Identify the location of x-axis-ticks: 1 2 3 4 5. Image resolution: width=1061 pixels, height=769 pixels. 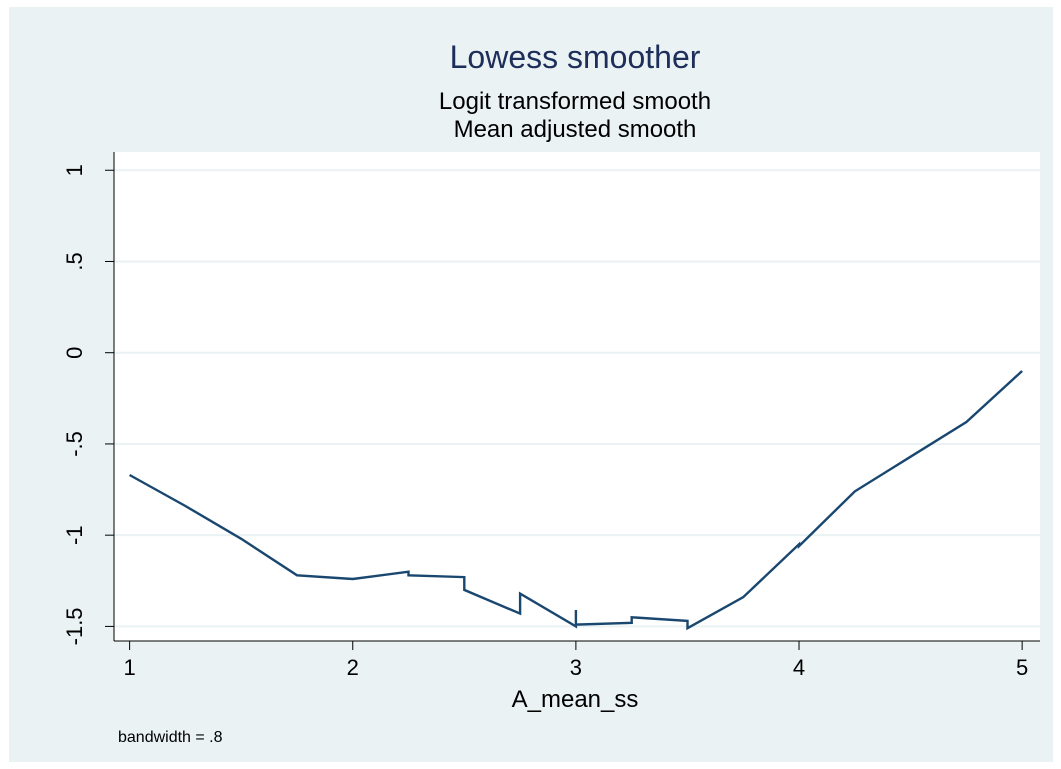
(575, 660).